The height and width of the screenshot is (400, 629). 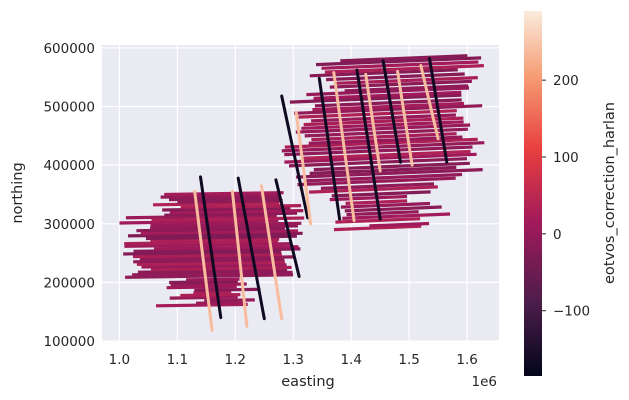 I want to click on y-tick-label: 500000, so click(x=69, y=108).